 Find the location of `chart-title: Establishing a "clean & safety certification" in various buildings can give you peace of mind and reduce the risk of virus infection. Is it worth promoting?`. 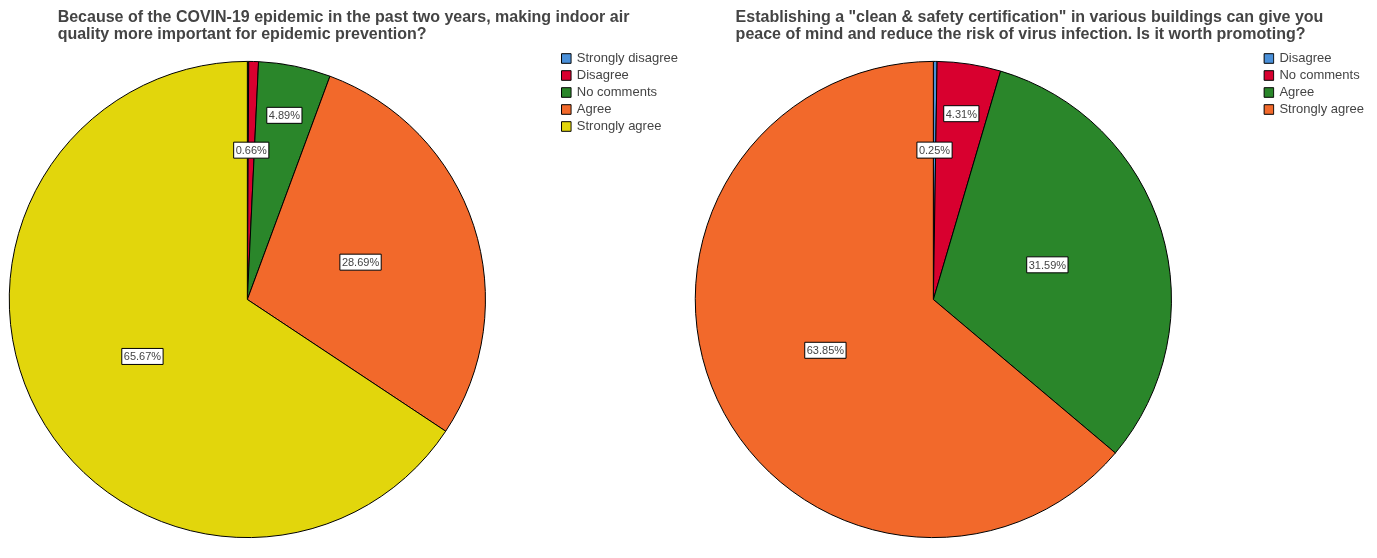

chart-title: Establishing a "clean & safety certification" in various buildings can give you peace of mind and reduce the risk of virus infection. Is it worth promoting? is located at coordinates (1029, 24).